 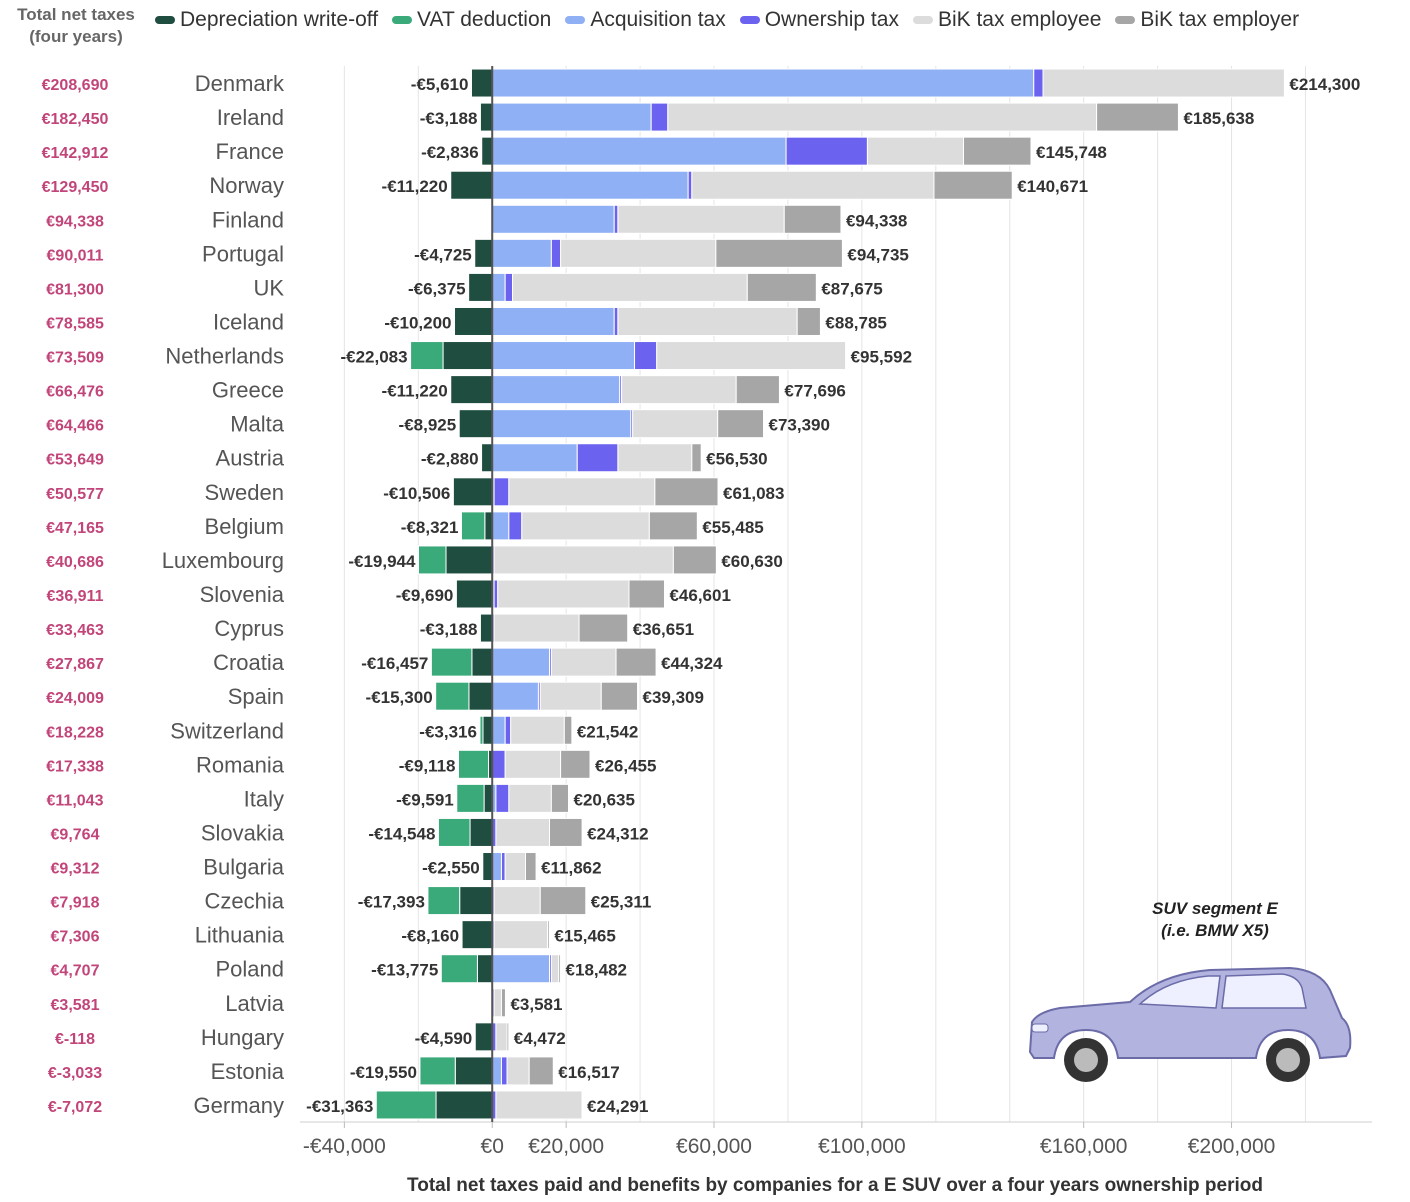 I want to click on deductions-total-label: -€13,775, so click(x=404, y=970).